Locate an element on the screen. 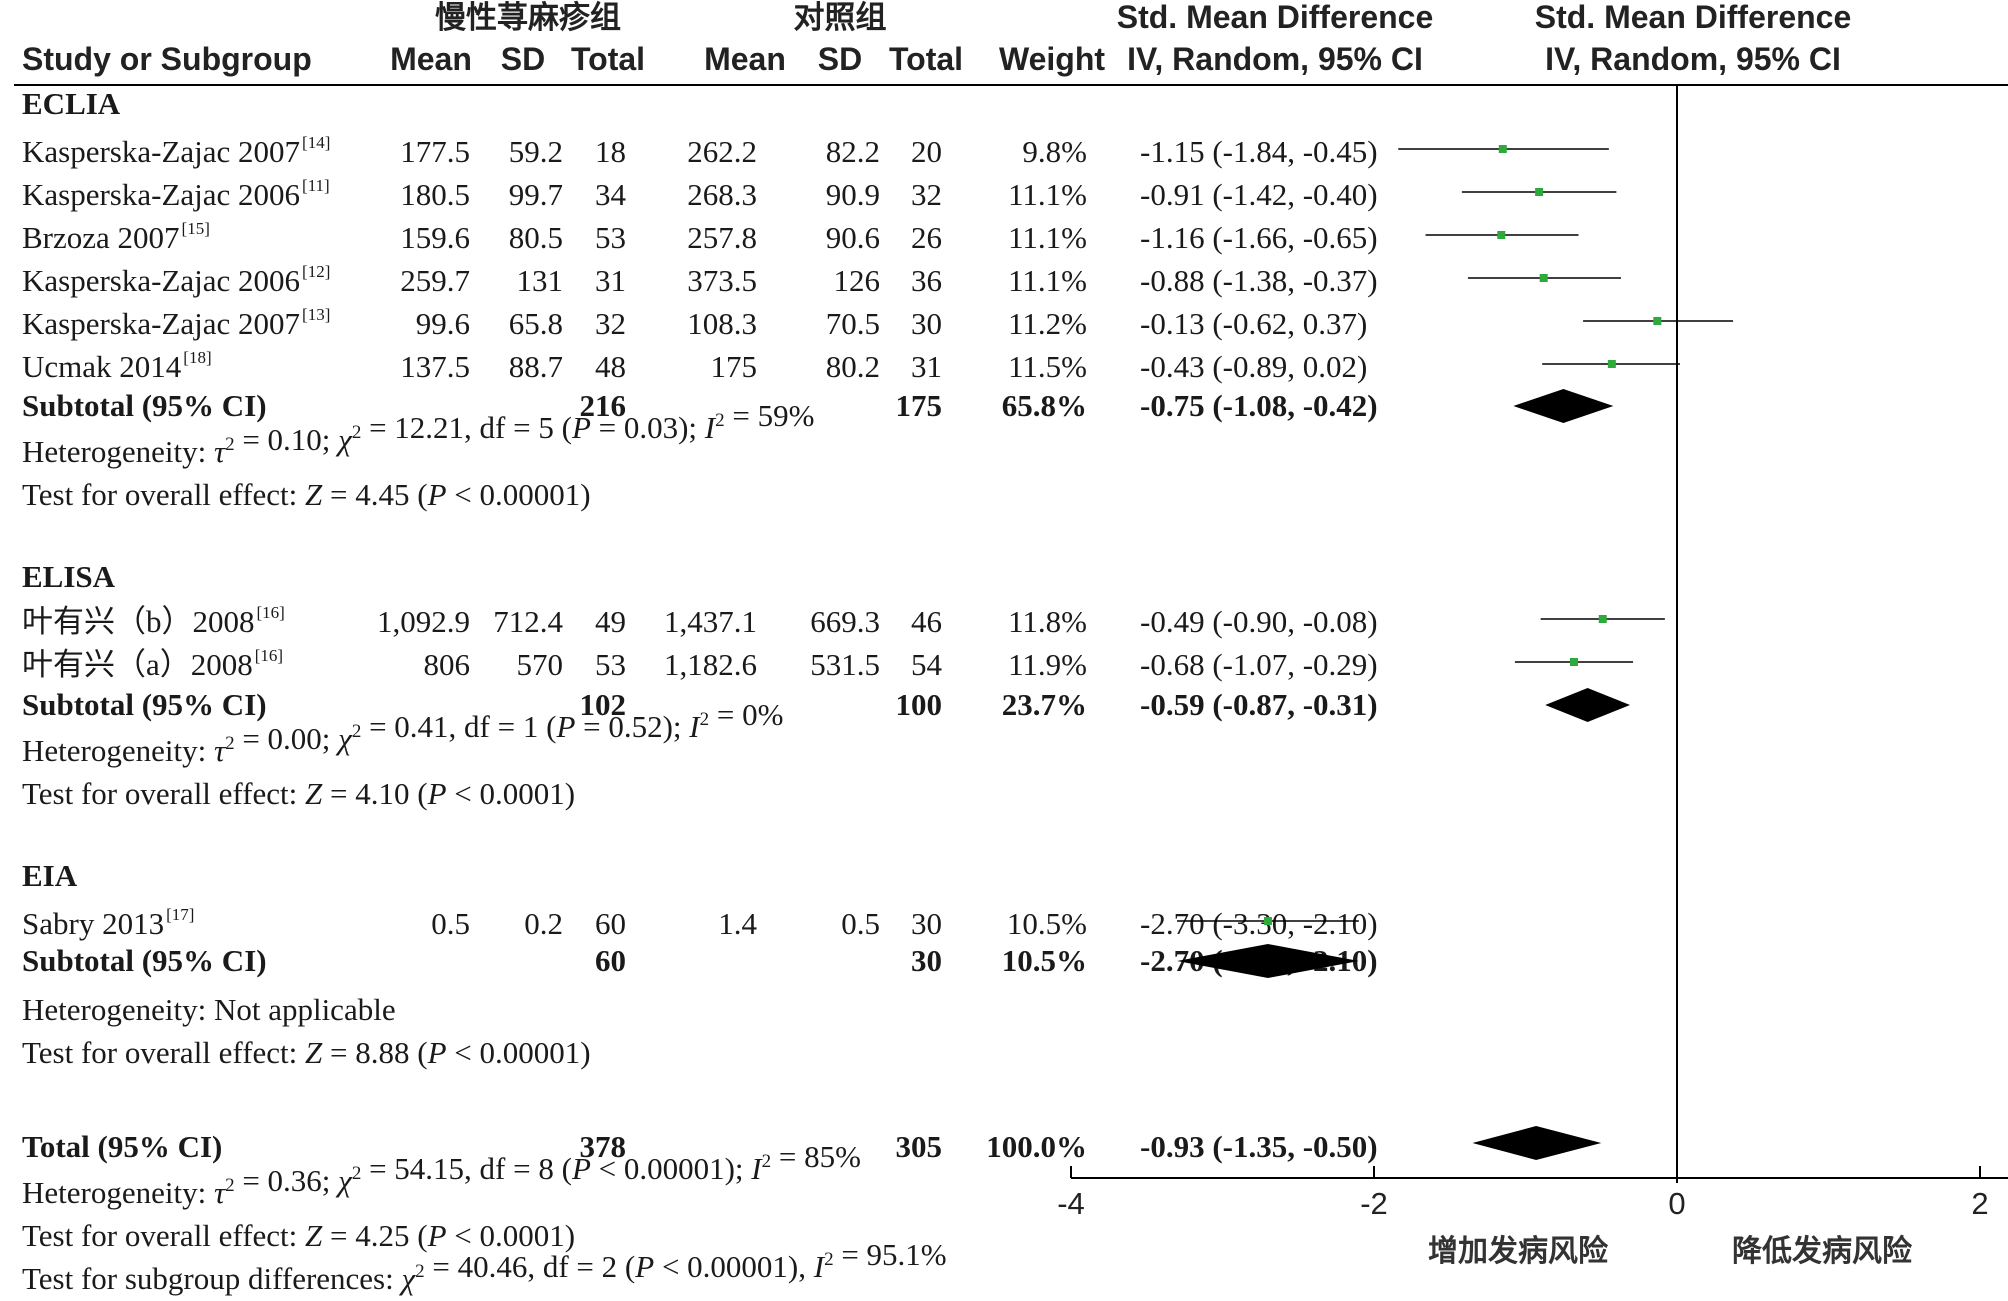  n2-cell: 36 is located at coordinates (926, 280).